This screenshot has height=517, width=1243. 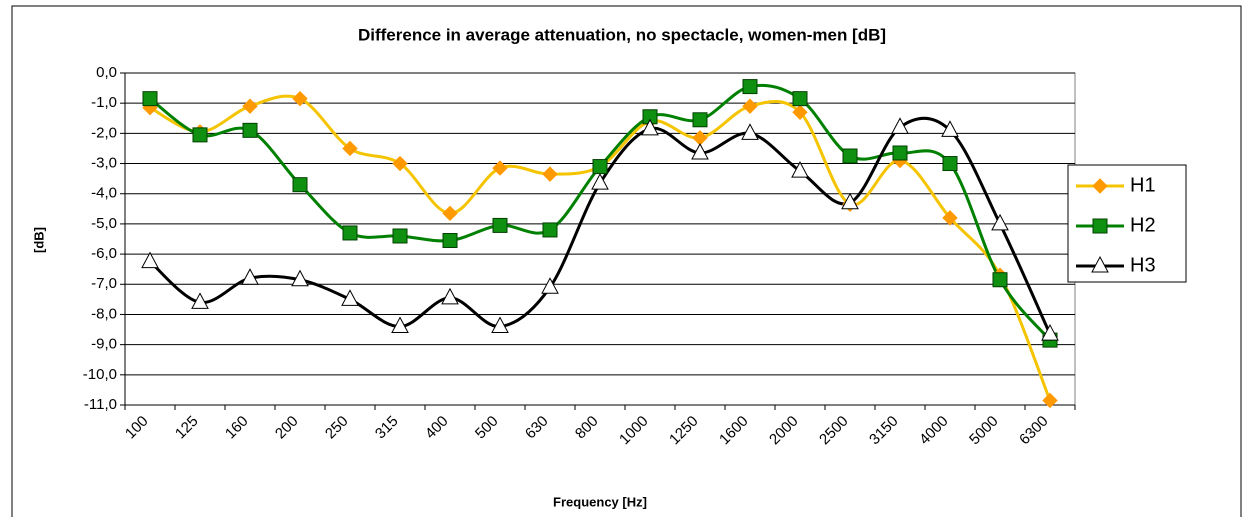 What do you see at coordinates (1143, 265) in the screenshot?
I see `legend-label: H3` at bounding box center [1143, 265].